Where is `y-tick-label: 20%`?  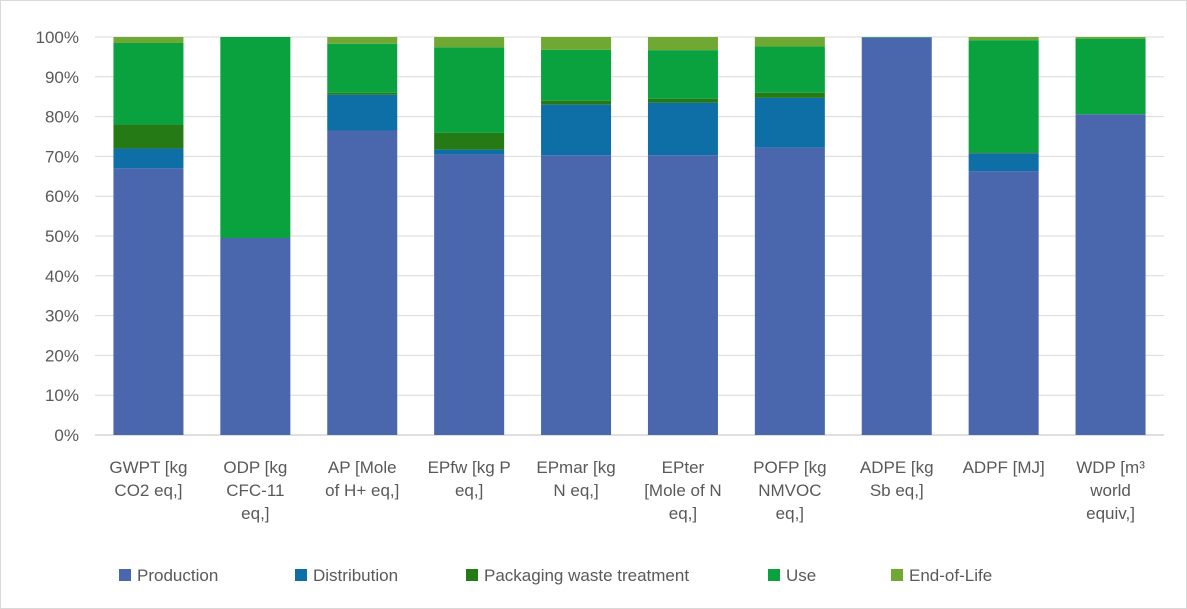 y-tick-label: 20% is located at coordinates (62, 355).